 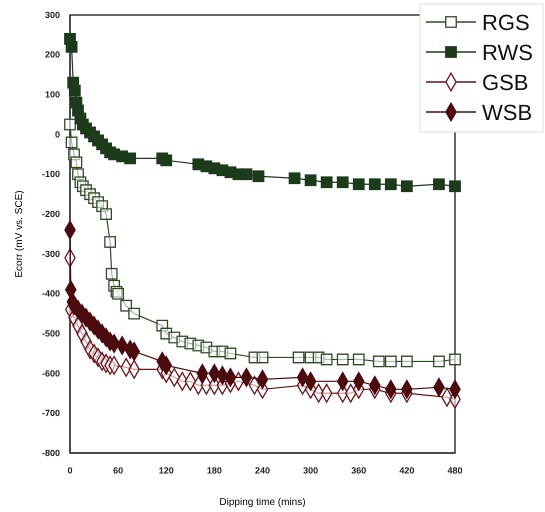 What do you see at coordinates (406, 470) in the screenshot?
I see `x-tick-label: 420` at bounding box center [406, 470].